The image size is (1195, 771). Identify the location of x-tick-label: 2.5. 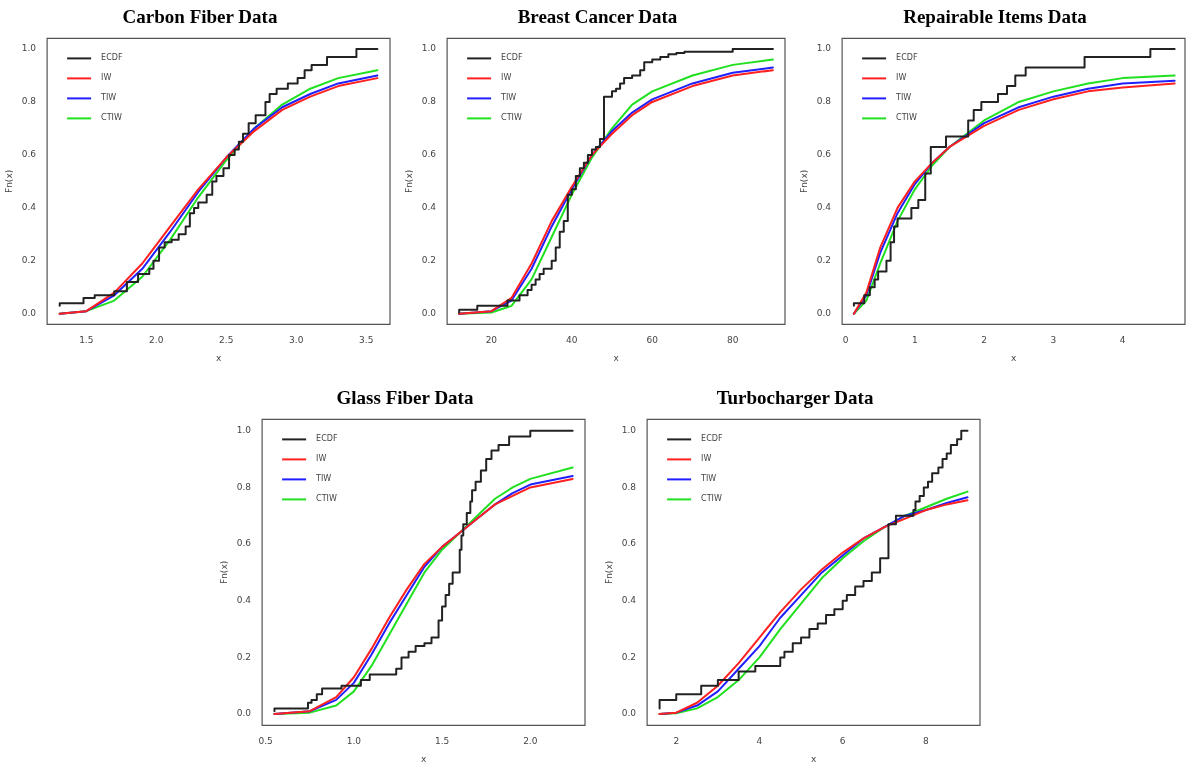
(226, 340).